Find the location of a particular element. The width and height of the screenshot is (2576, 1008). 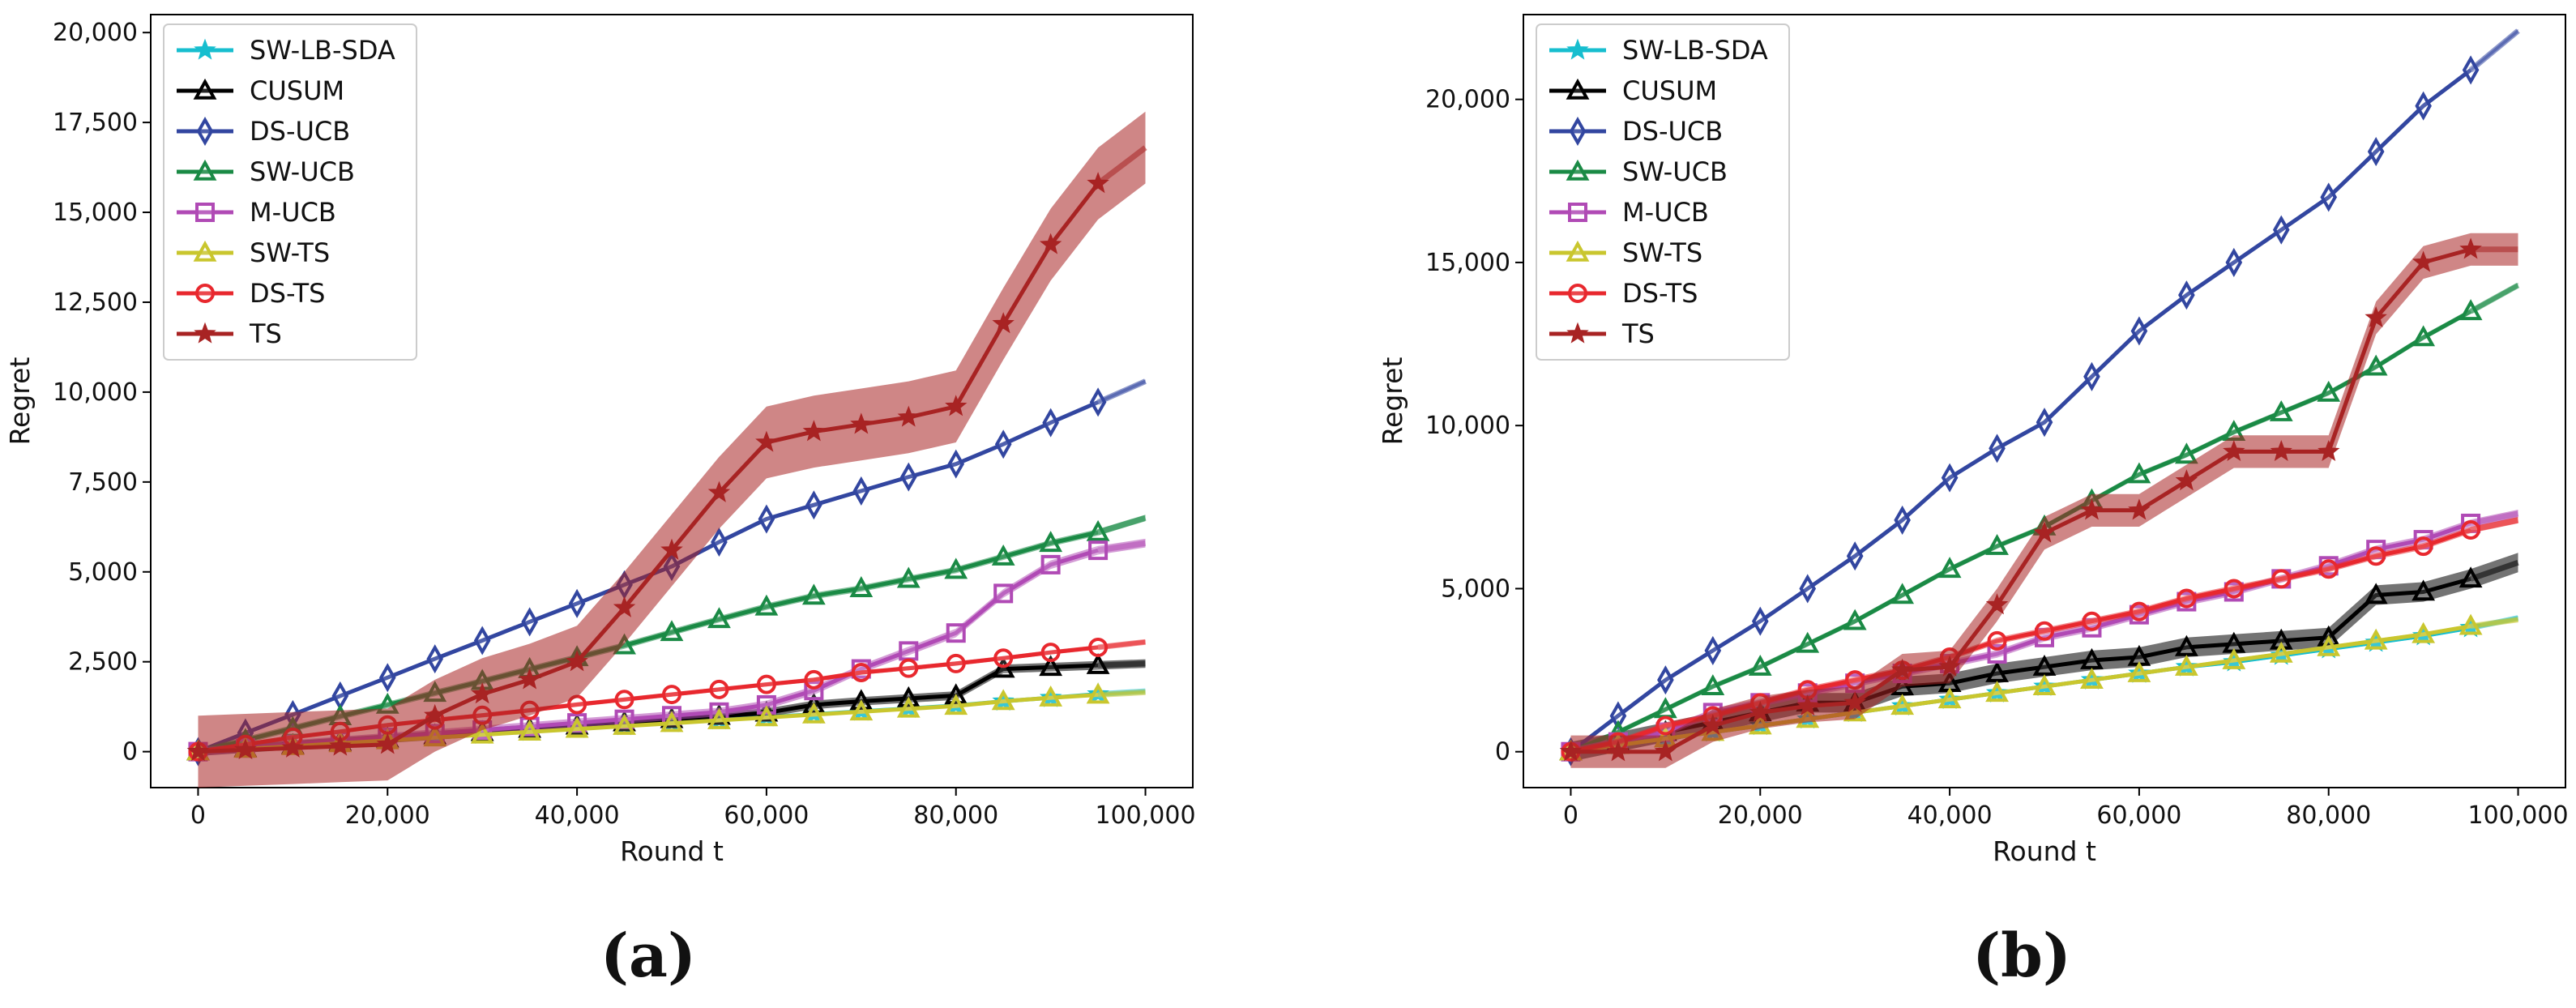

legend-label: SW-TS is located at coordinates (290, 252).